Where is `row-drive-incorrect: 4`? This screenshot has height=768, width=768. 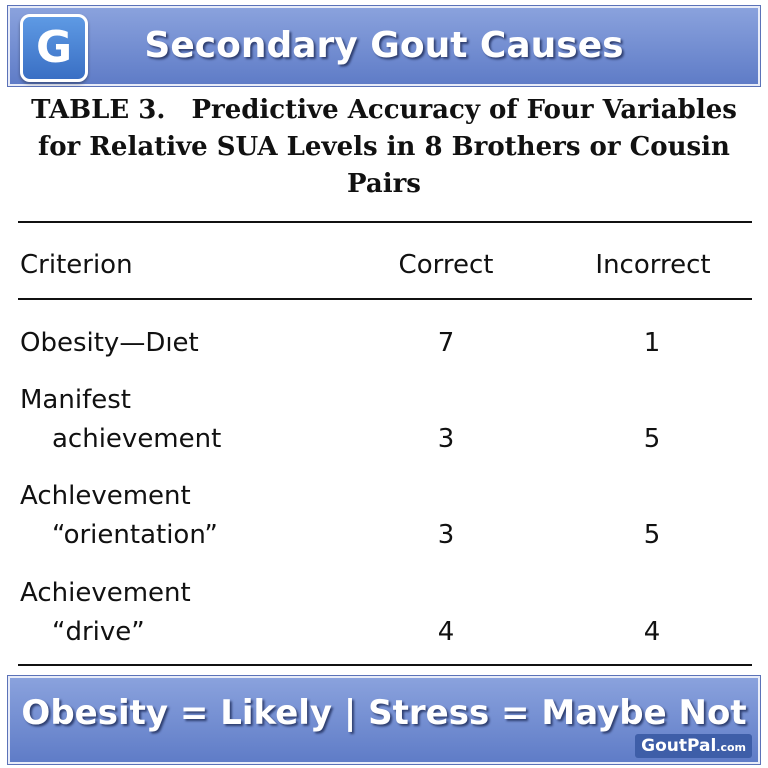
row-drive-incorrect: 4 is located at coordinates (652, 632).